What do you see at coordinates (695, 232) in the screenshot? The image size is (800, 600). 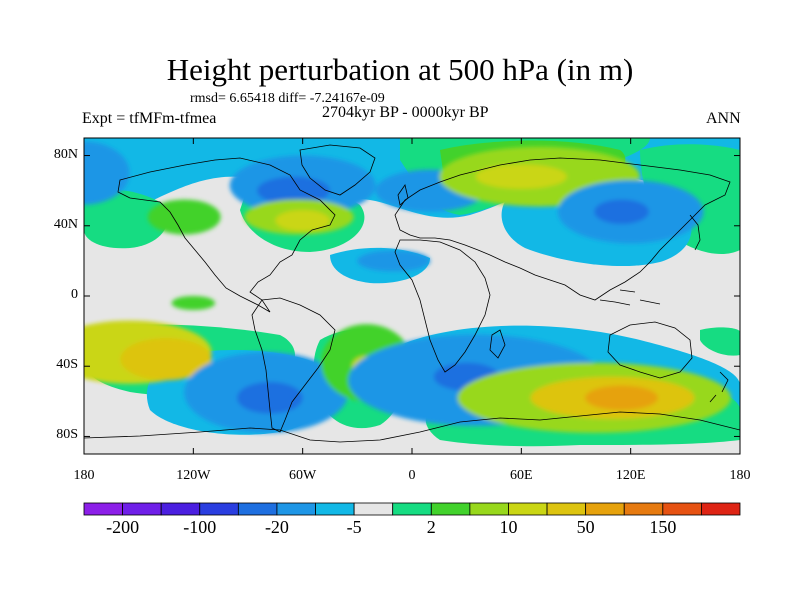 I see `coast-japan` at bounding box center [695, 232].